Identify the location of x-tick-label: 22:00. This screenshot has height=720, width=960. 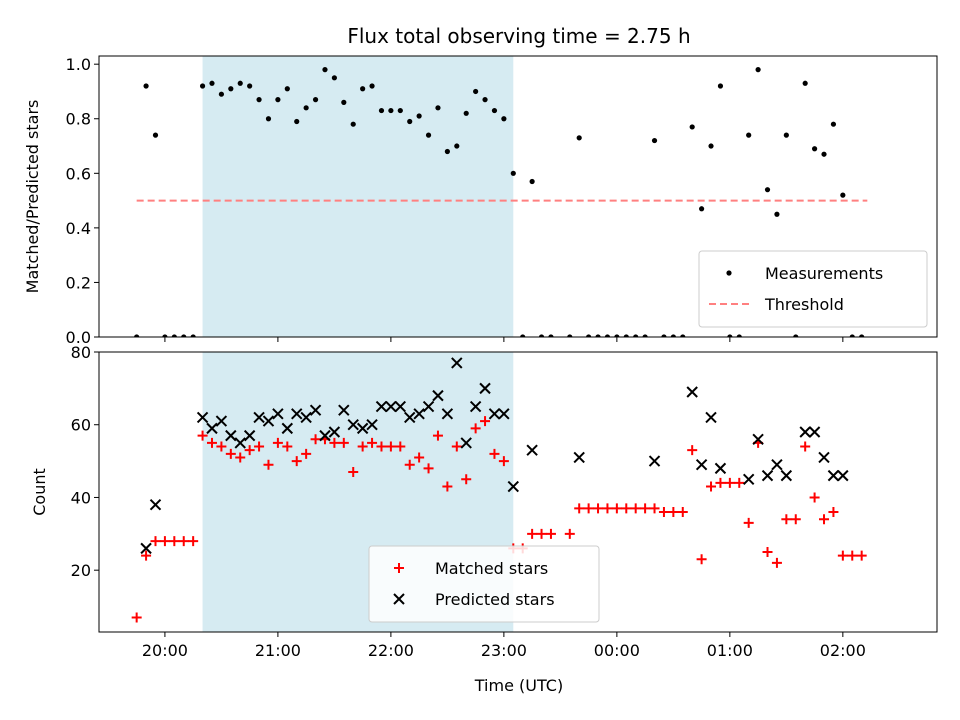
(391, 650).